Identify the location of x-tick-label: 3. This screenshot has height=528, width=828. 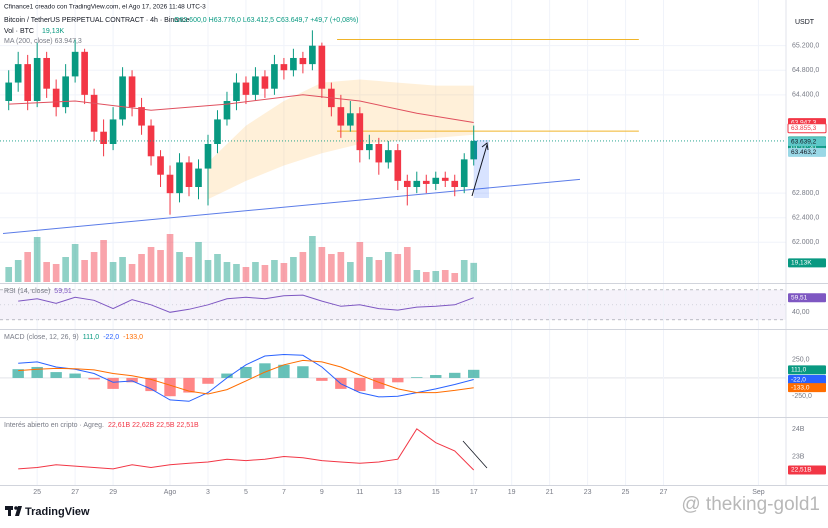
(208, 492).